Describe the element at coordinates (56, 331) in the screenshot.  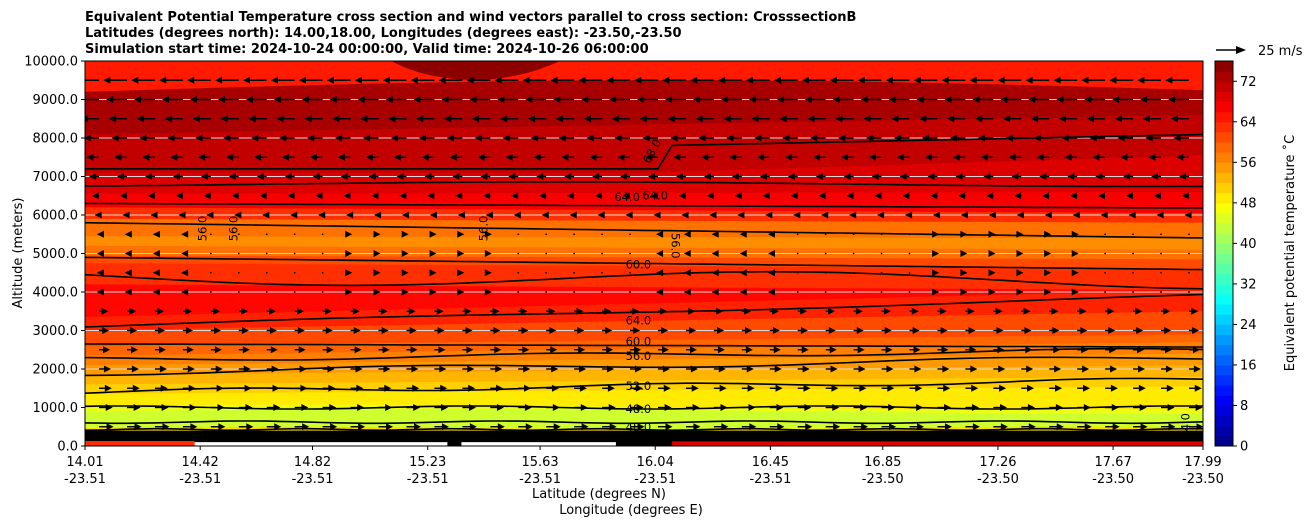
I see `y-tick-label: 3000.0` at that location.